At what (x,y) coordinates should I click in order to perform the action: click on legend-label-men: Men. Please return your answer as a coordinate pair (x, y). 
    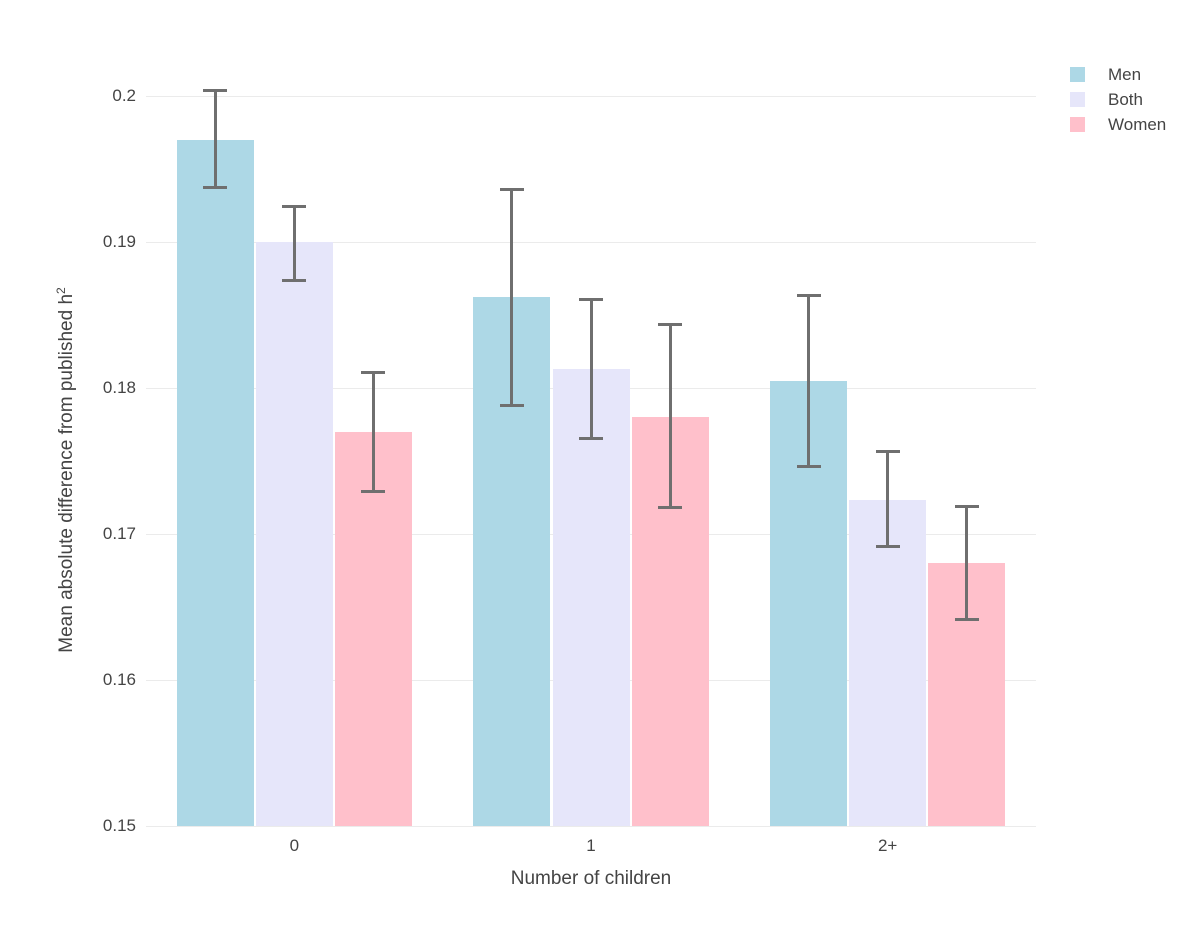
    Looking at the image, I should click on (1125, 74).